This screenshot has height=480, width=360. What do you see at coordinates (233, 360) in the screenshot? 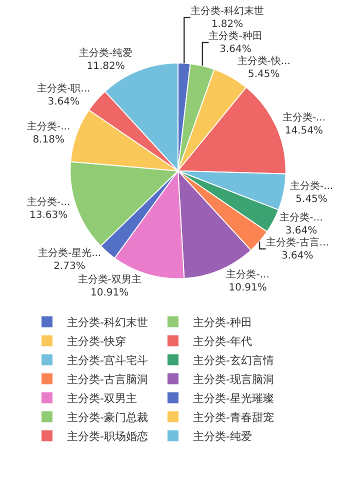
I see `legend-label: 主分类-玄幻言情` at bounding box center [233, 360].